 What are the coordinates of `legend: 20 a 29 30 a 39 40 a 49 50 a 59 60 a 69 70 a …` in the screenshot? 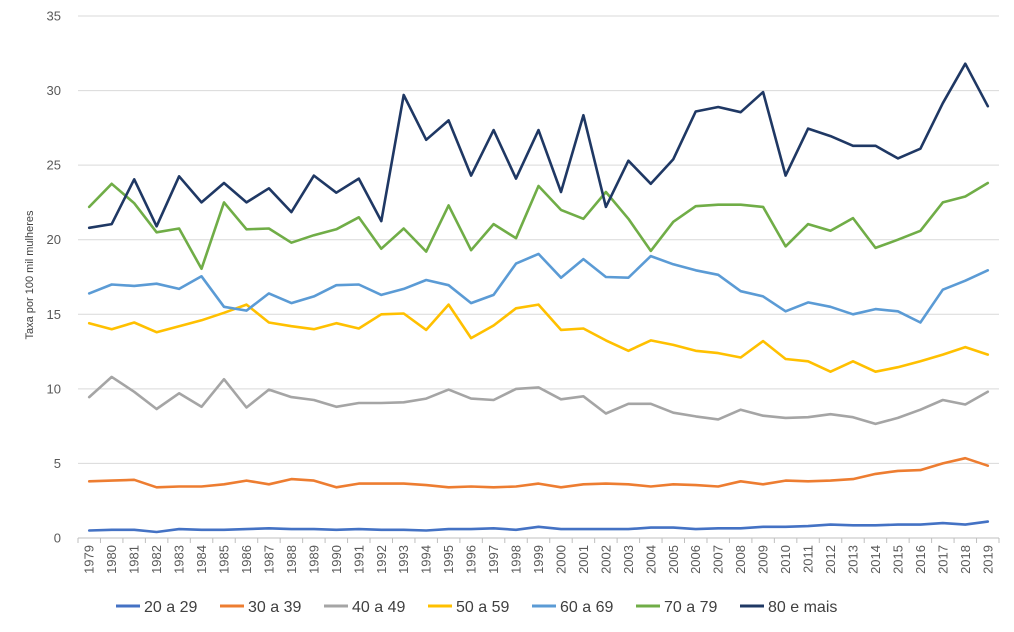 It's located at (476, 607).